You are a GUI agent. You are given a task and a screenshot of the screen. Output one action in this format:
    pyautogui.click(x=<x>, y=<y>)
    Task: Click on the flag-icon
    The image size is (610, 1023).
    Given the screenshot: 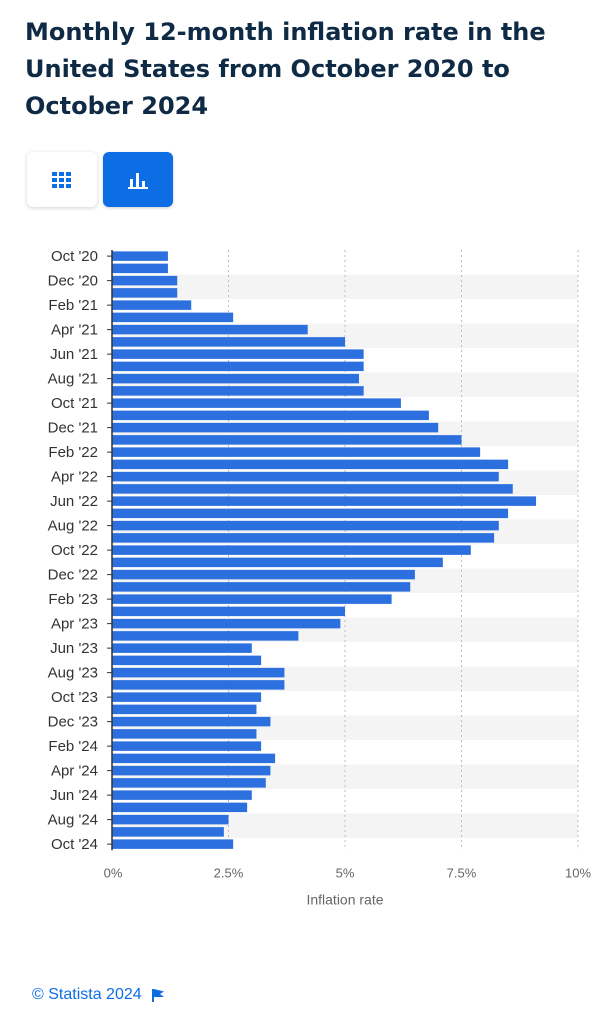 What is the action you would take?
    pyautogui.click(x=157, y=995)
    